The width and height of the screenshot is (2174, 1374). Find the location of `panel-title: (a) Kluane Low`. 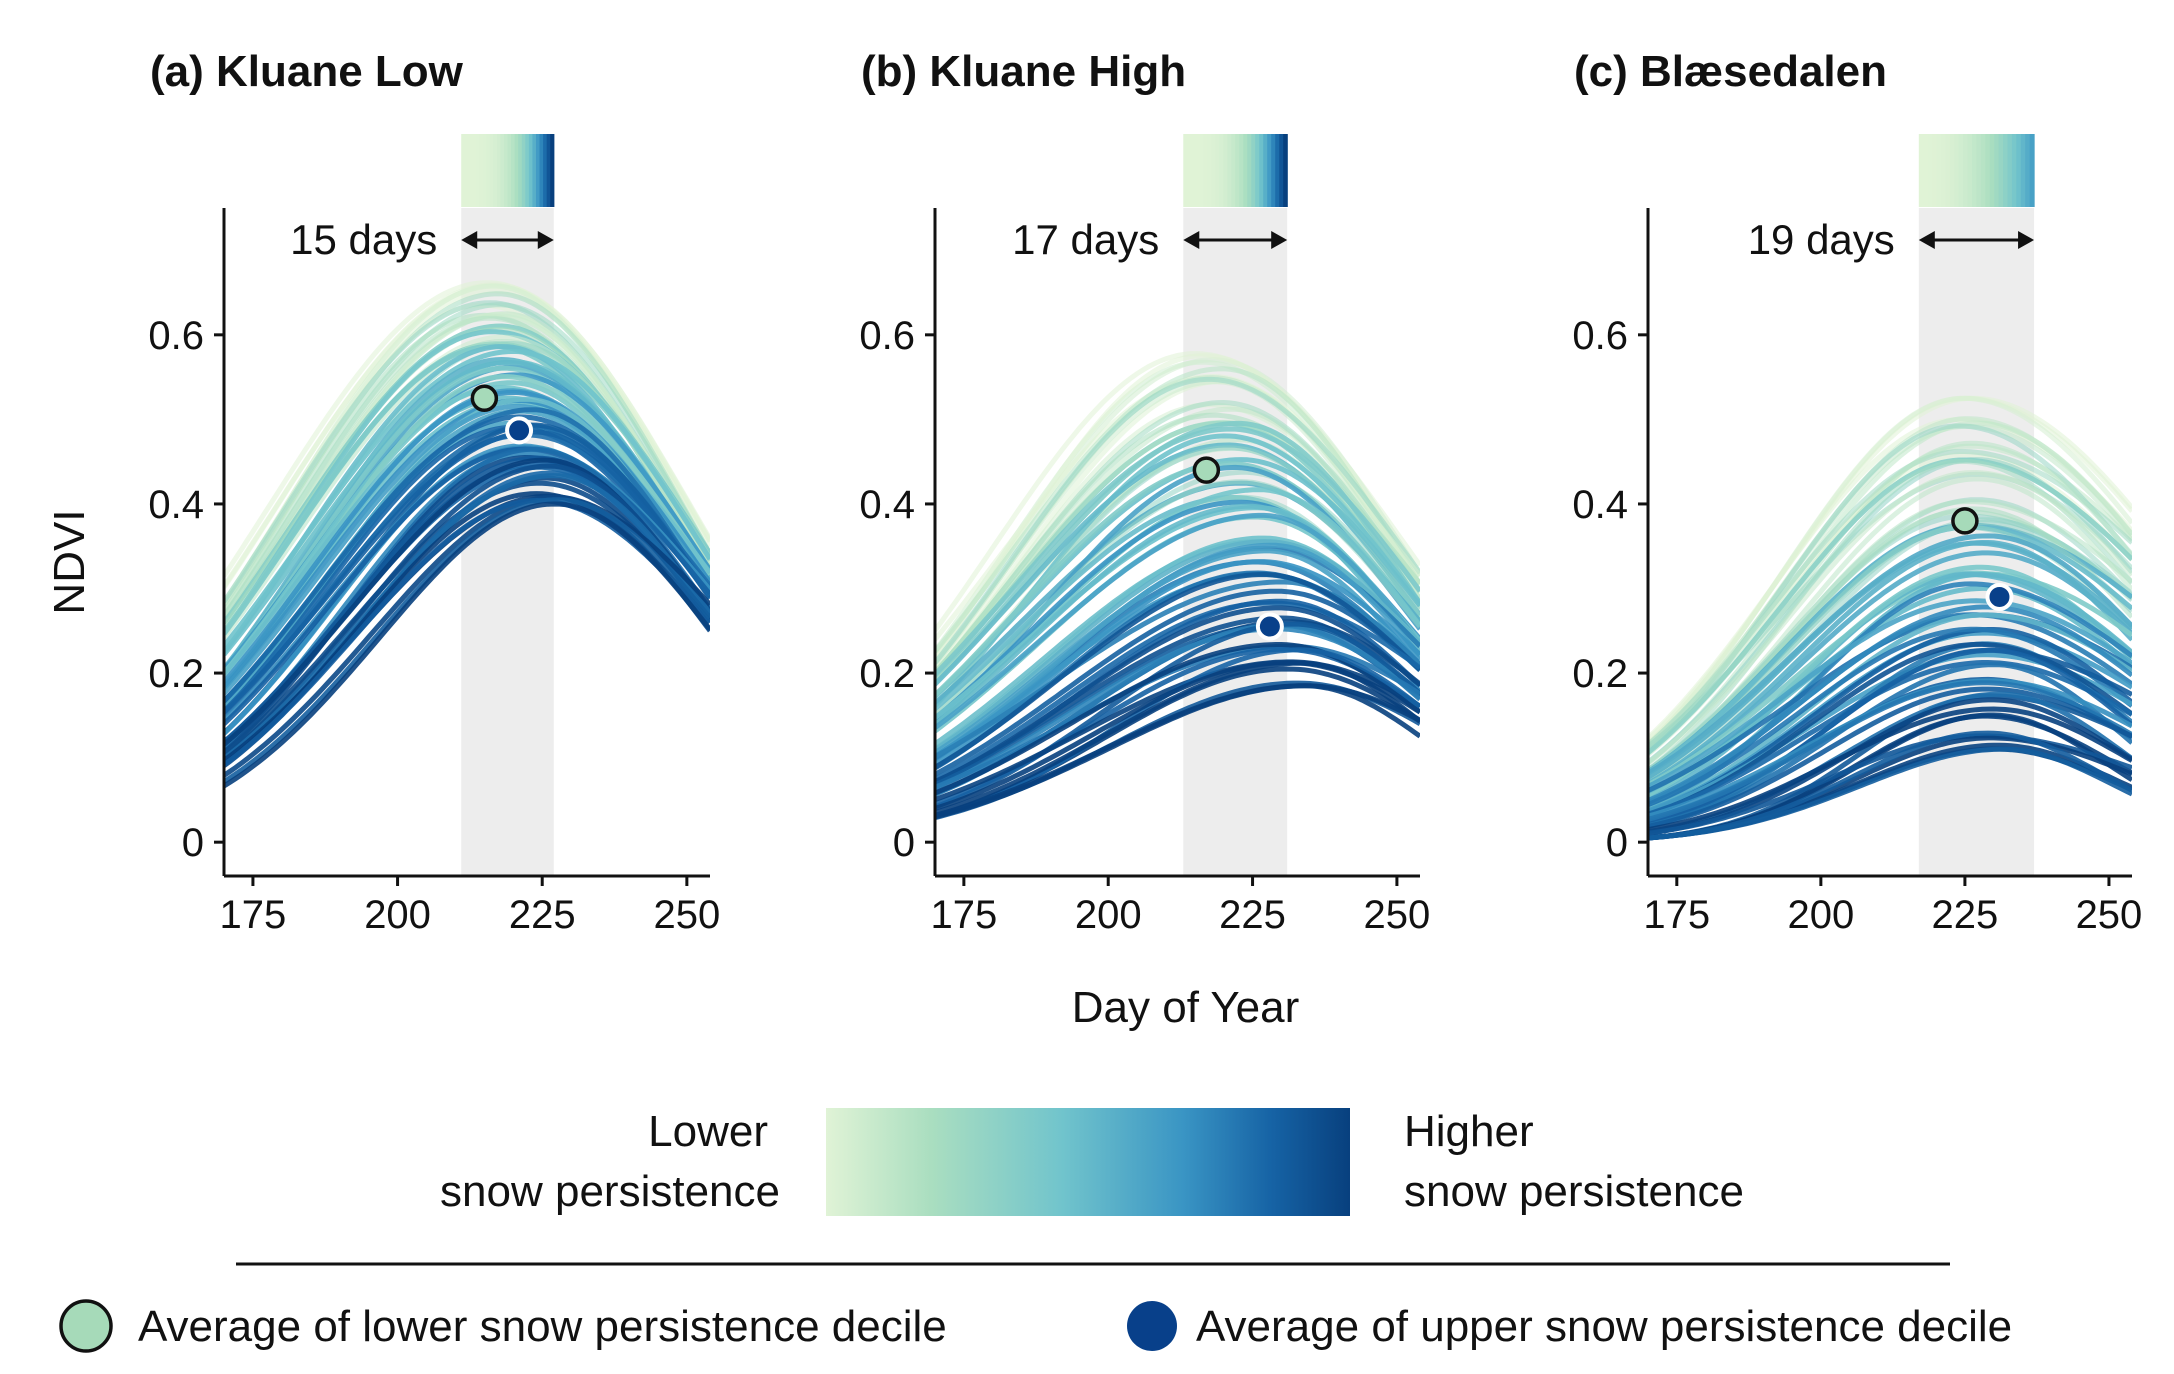

panel-title: (a) Kluane Low is located at coordinates (307, 71).